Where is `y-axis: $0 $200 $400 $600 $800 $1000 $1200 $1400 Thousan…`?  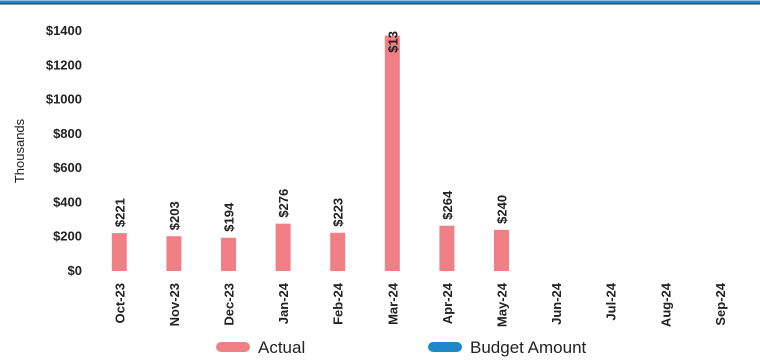
y-axis: $0 $200 $400 $600 $800 $1000 $1200 $1400 Thousan… is located at coordinates (47, 150).